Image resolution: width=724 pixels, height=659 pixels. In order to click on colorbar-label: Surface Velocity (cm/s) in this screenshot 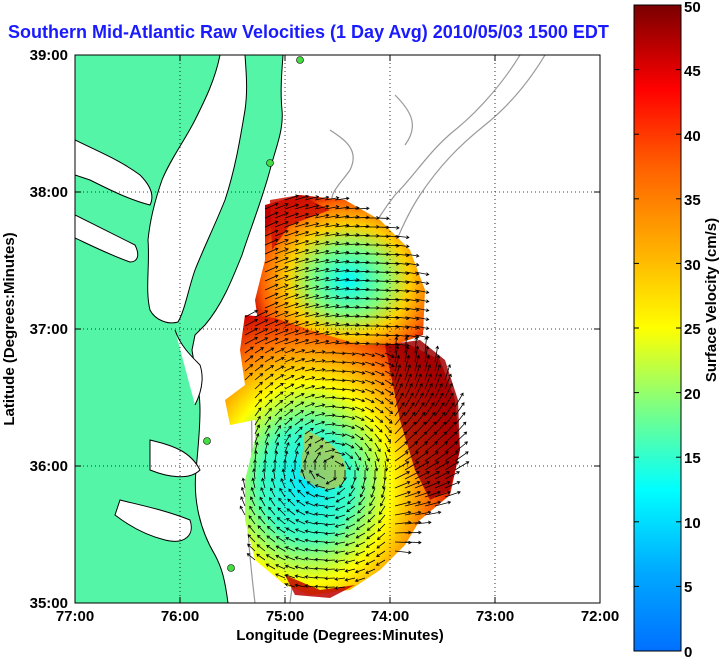, I will do `click(711, 300)`.